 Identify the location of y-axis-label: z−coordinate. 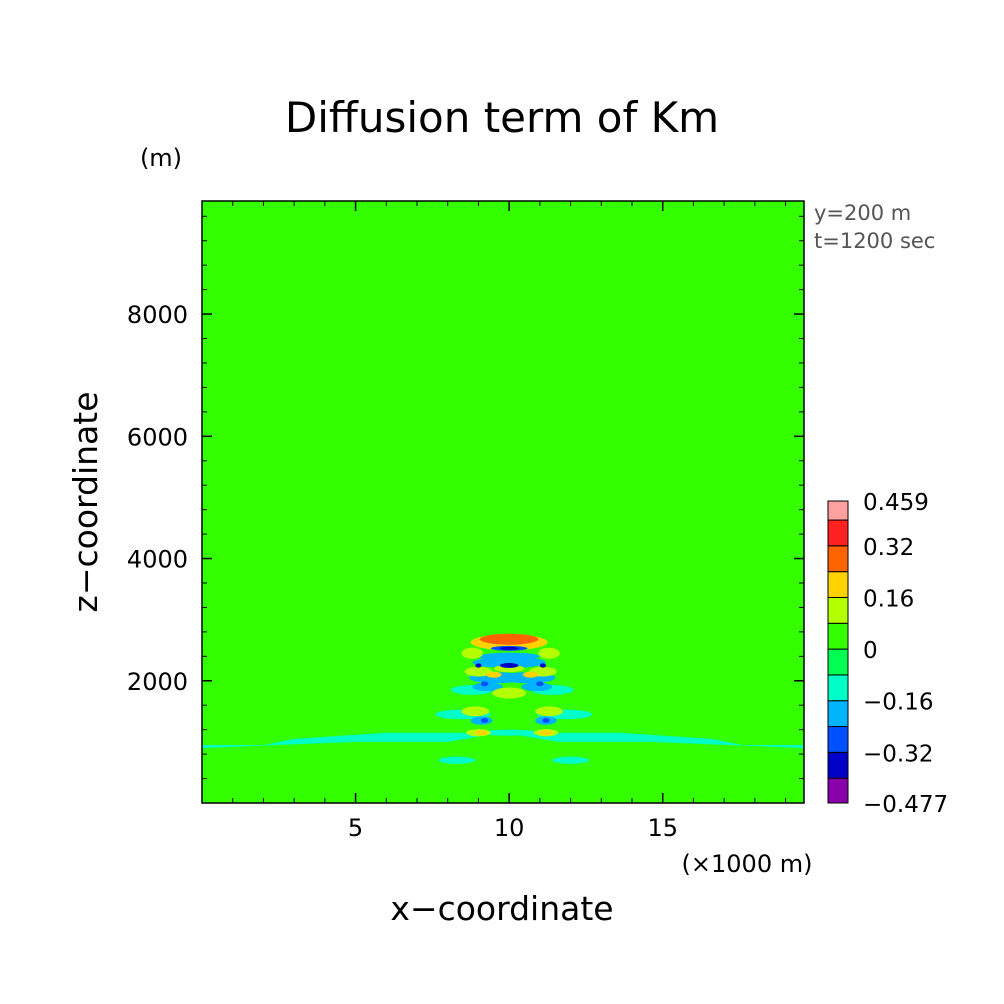
(85, 502).